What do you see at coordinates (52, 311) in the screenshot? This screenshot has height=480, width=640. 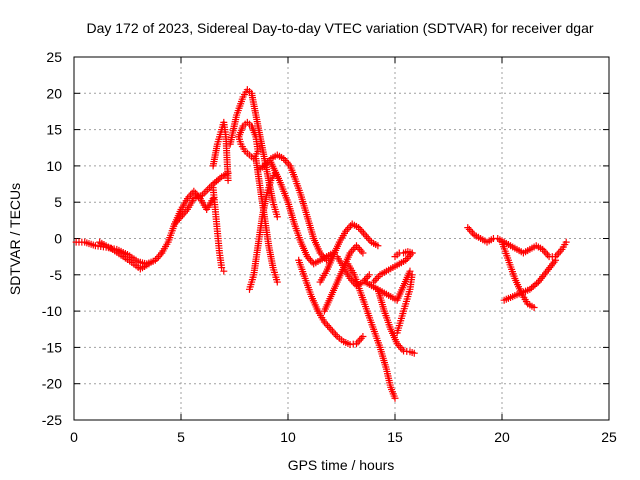 I see `y-tick-label: -10` at bounding box center [52, 311].